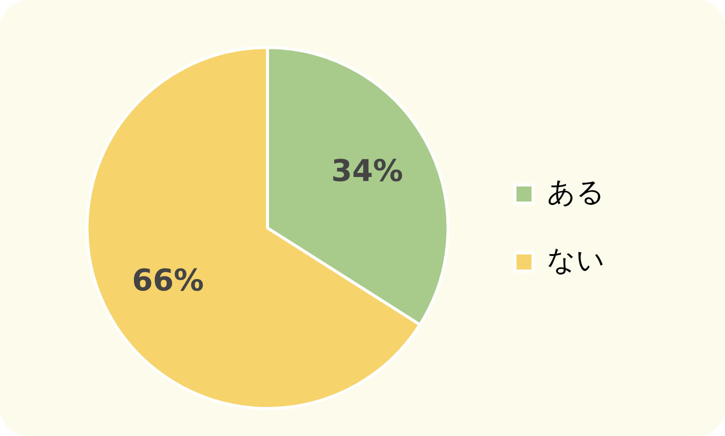 This screenshot has height=436, width=725. Describe the element at coordinates (168, 281) in the screenshot. I see `data-label: 66%` at that location.